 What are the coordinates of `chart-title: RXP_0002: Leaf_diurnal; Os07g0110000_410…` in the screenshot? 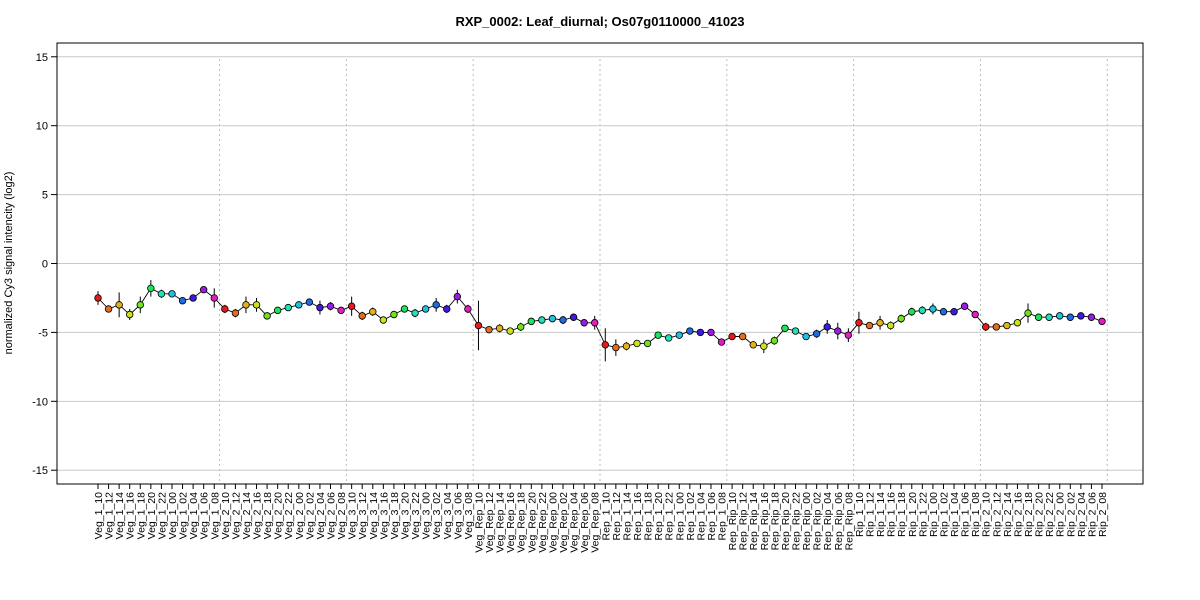 It's located at (599, 21).